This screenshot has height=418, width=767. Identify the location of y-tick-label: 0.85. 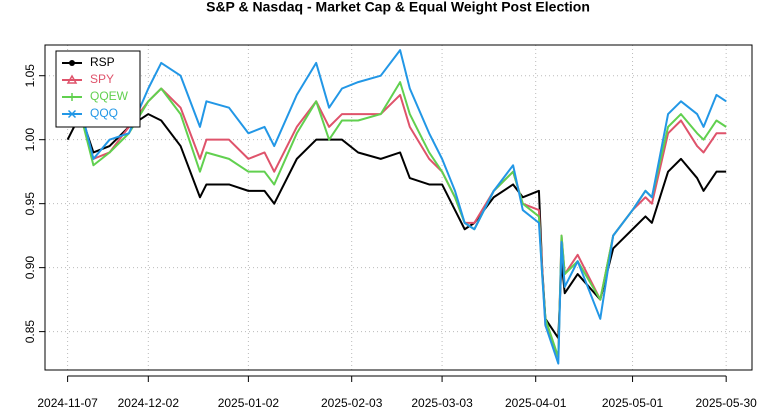
(30, 332).